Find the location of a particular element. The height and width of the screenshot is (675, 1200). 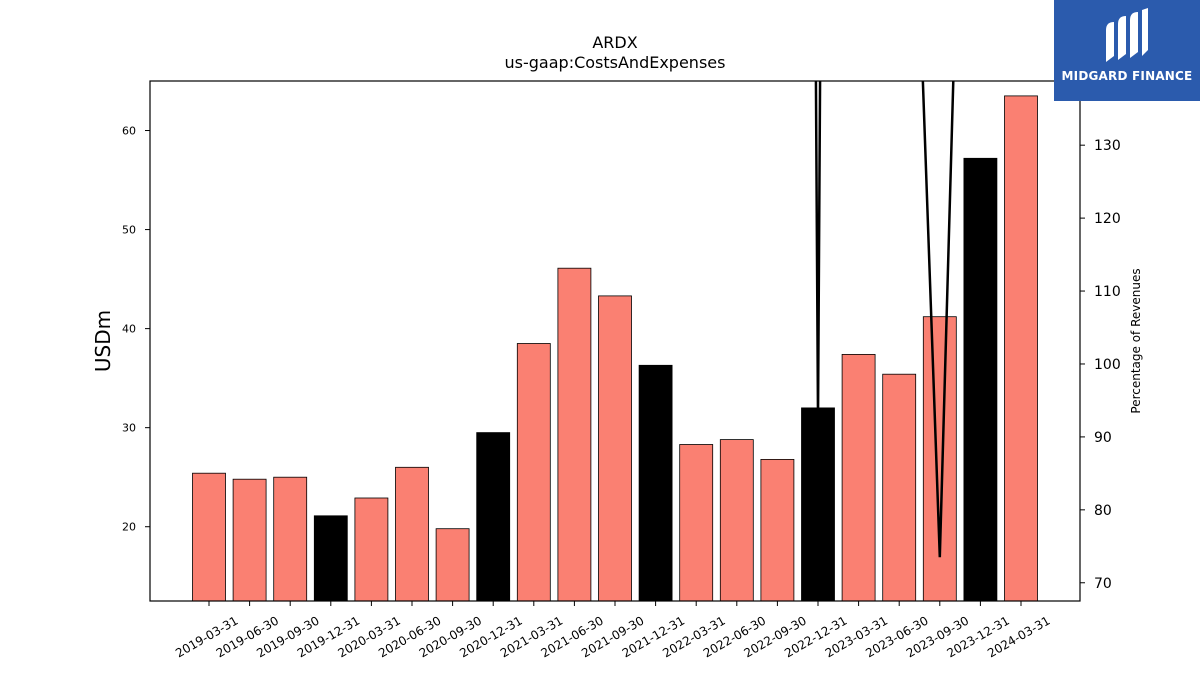

y2-tick-label: 120 is located at coordinates (1107, 219).